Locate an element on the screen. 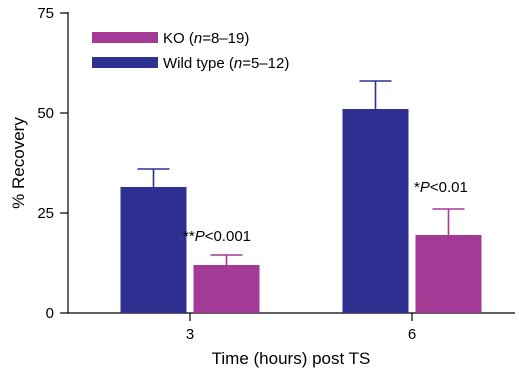 Image resolution: width=519 pixels, height=373 pixels. legend: KO (n=8–19) Wild type (n=5–12) is located at coordinates (190, 51).